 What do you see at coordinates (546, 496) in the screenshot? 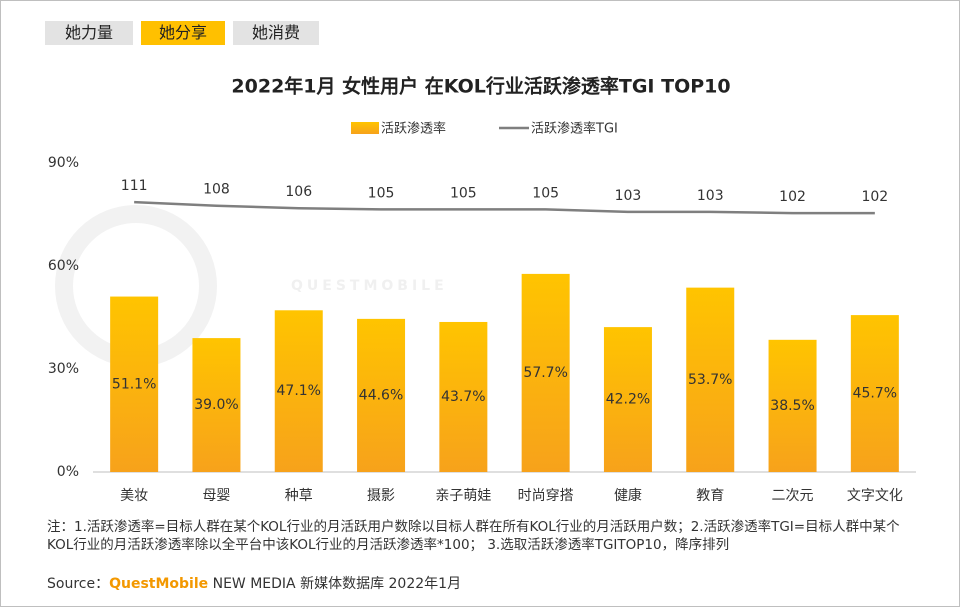
I see `x-tick-label: 时尚穿搭` at bounding box center [546, 496].